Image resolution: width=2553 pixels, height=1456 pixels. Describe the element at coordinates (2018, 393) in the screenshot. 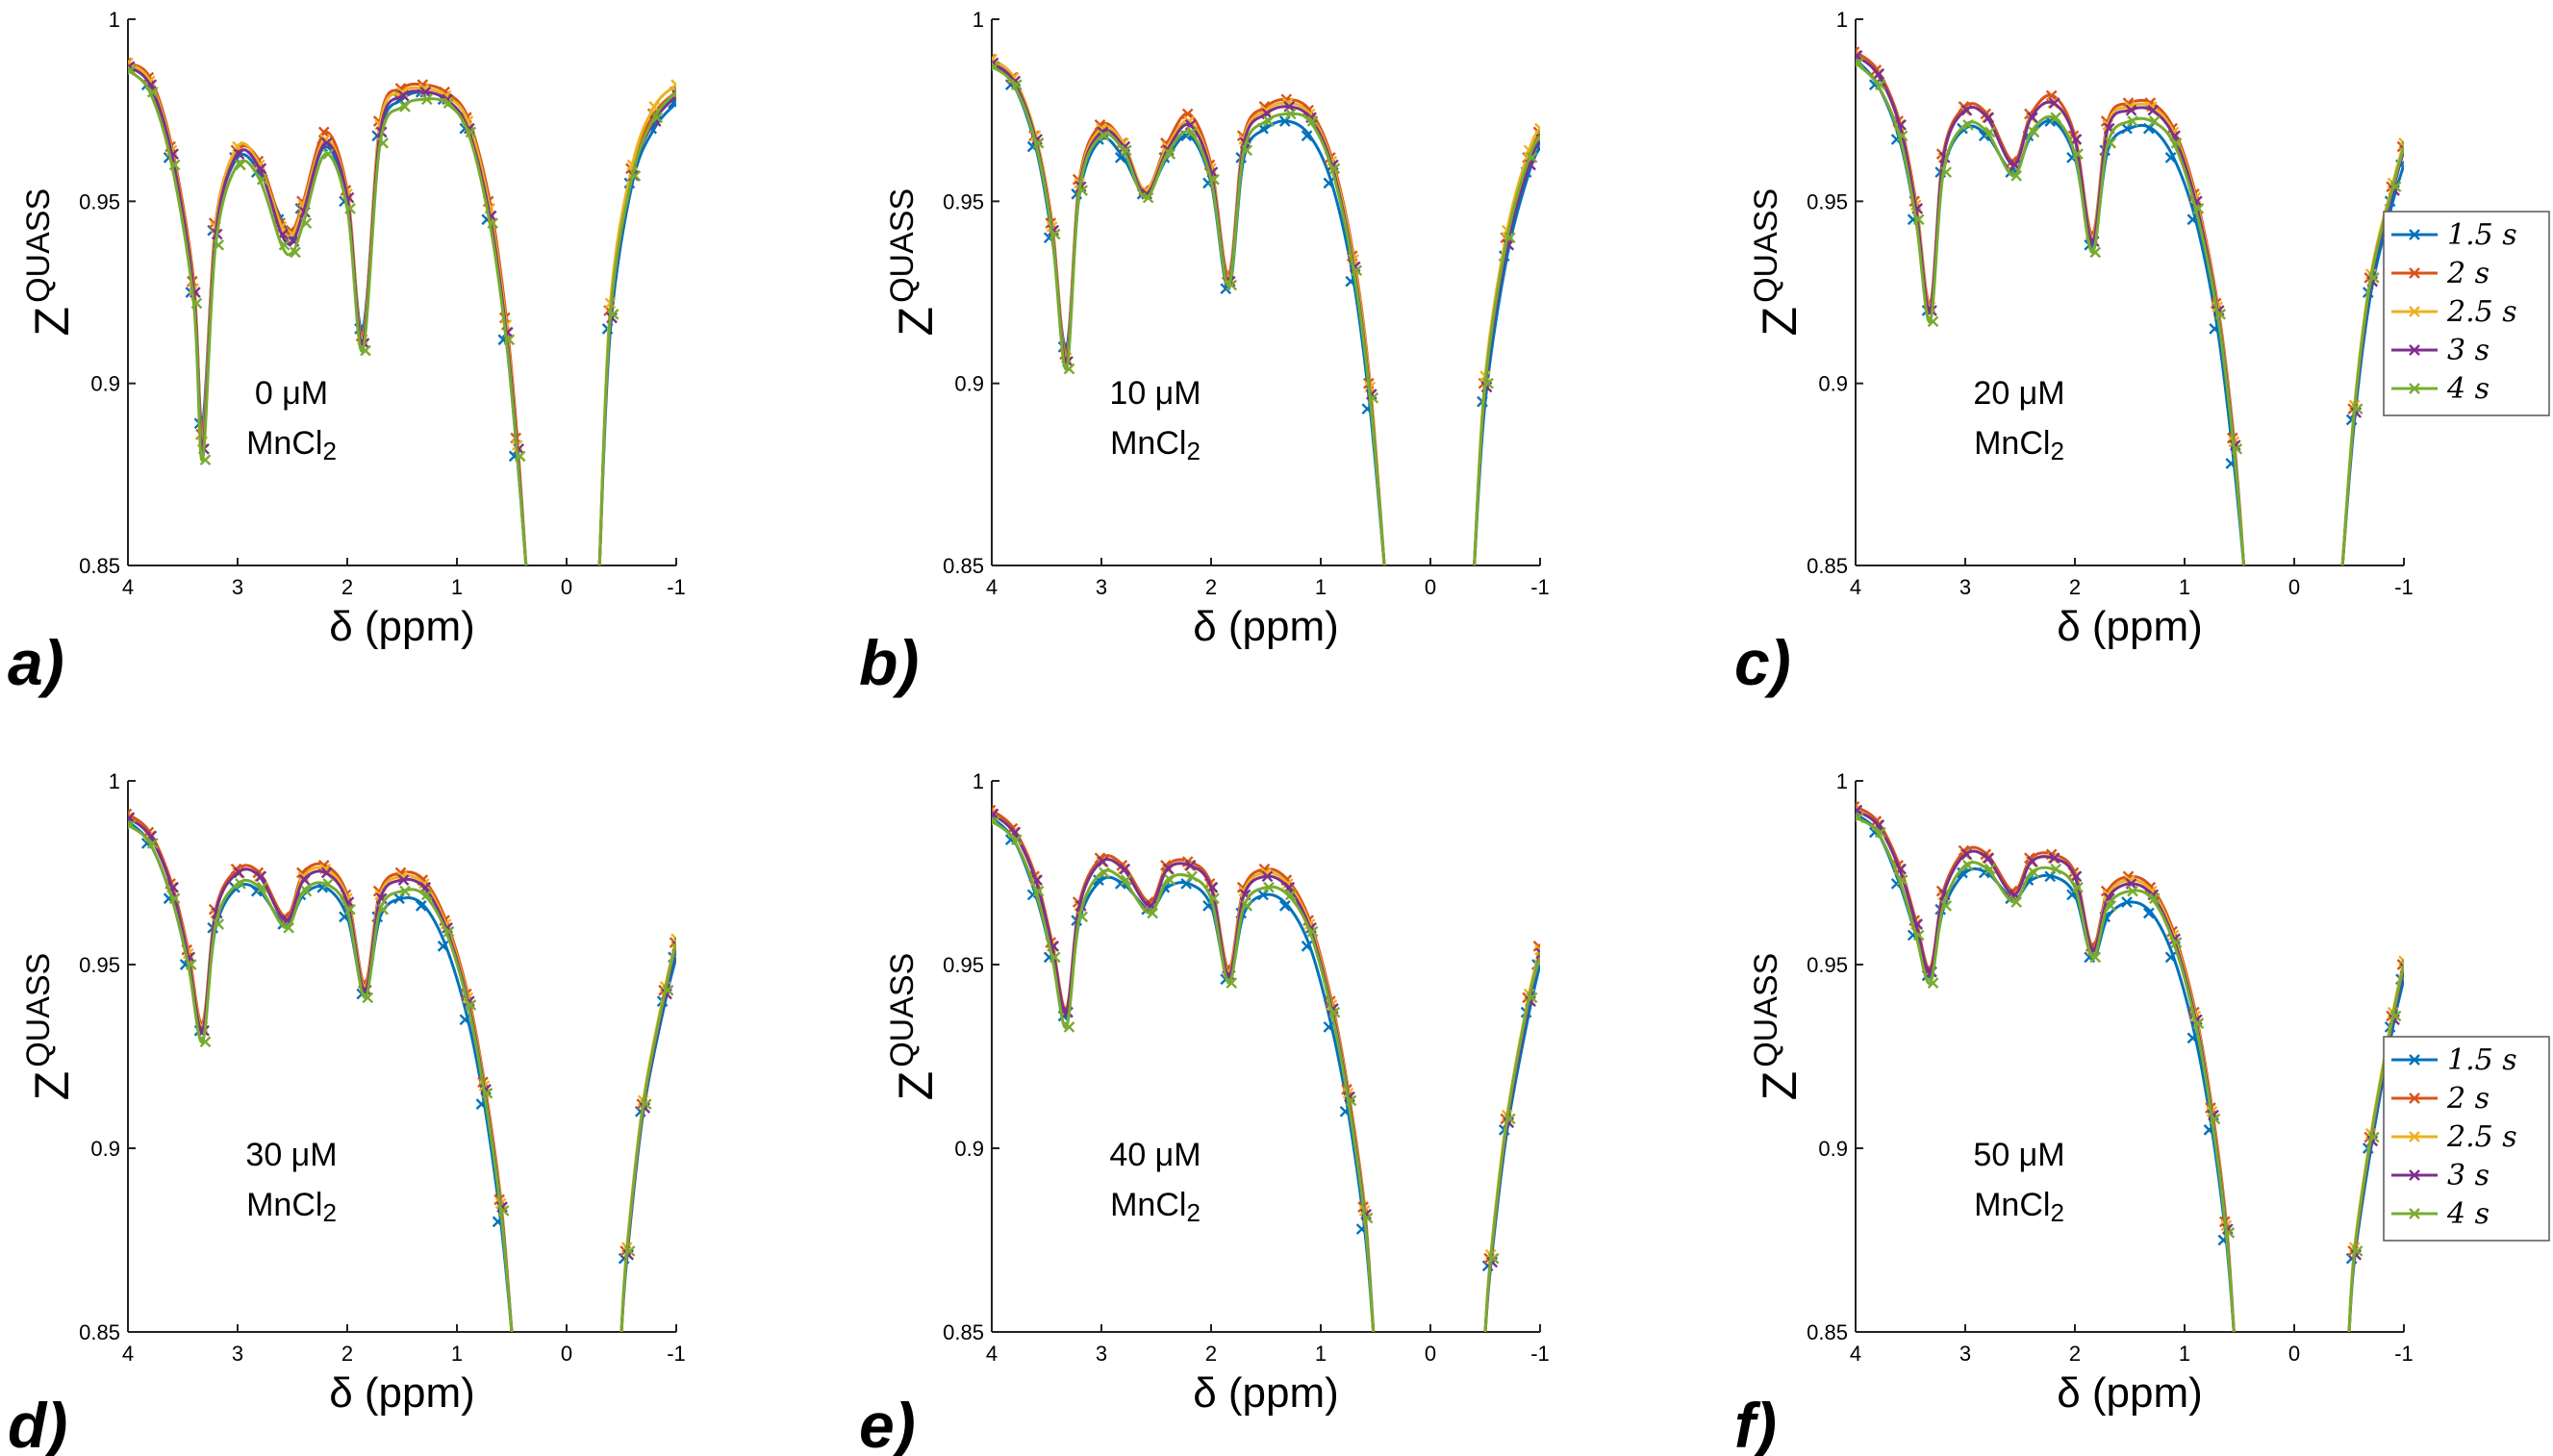

I see `concentration-label: 20 μM` at that location.